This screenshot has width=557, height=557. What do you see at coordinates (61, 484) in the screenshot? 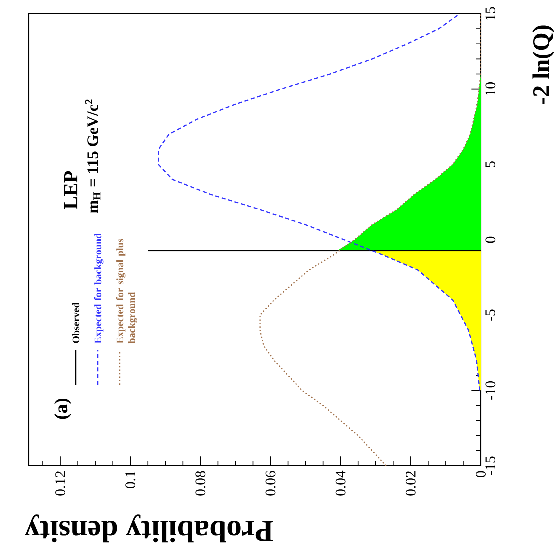
I see `x-tick-label: 0.12` at bounding box center [61, 484].